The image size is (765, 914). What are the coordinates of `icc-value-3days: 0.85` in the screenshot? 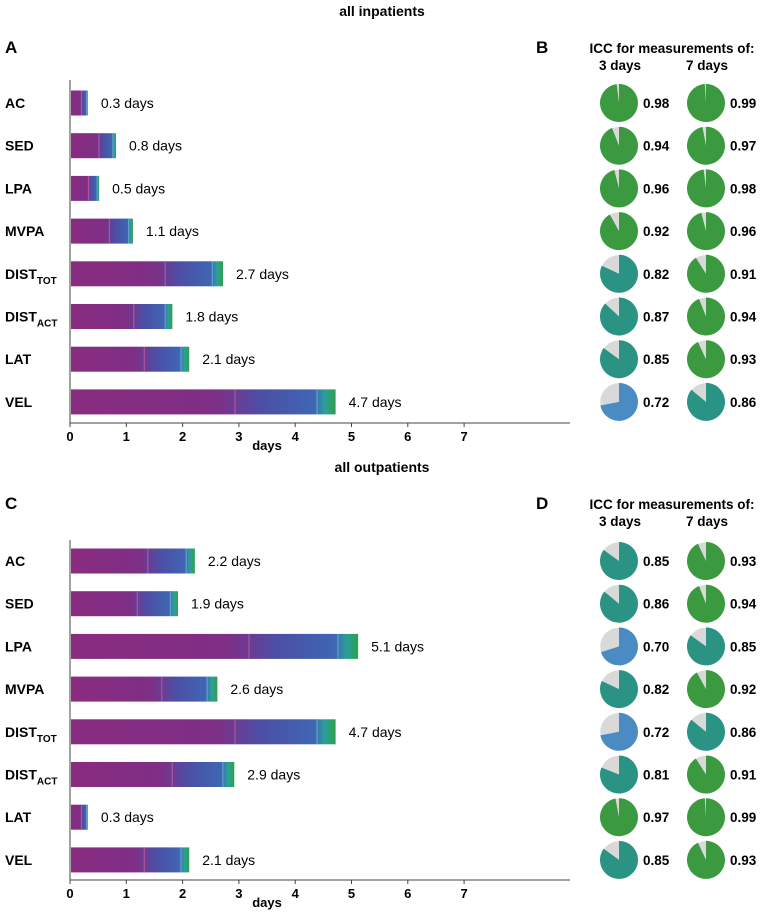 It's located at (656, 561).